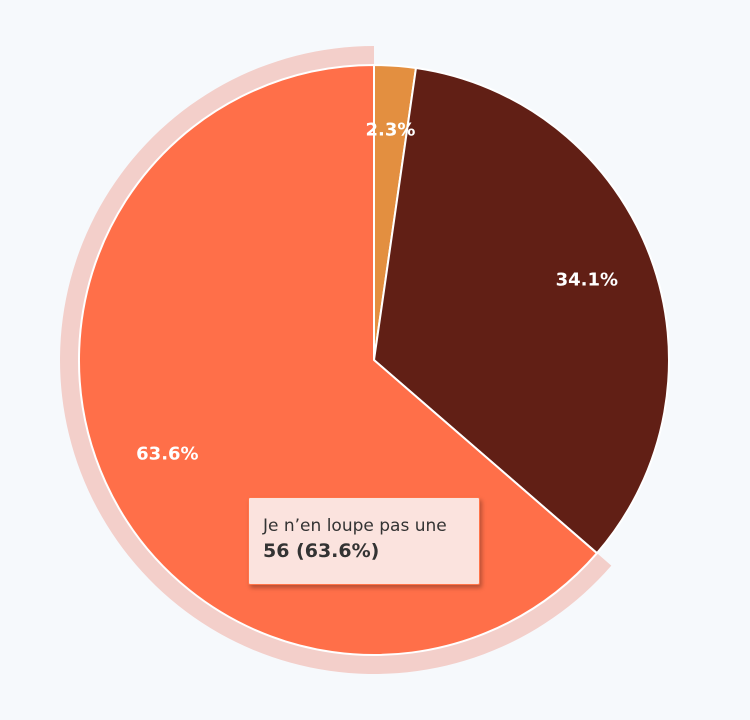  I want to click on pie-slice-label-1: 2.3%, so click(390, 129).